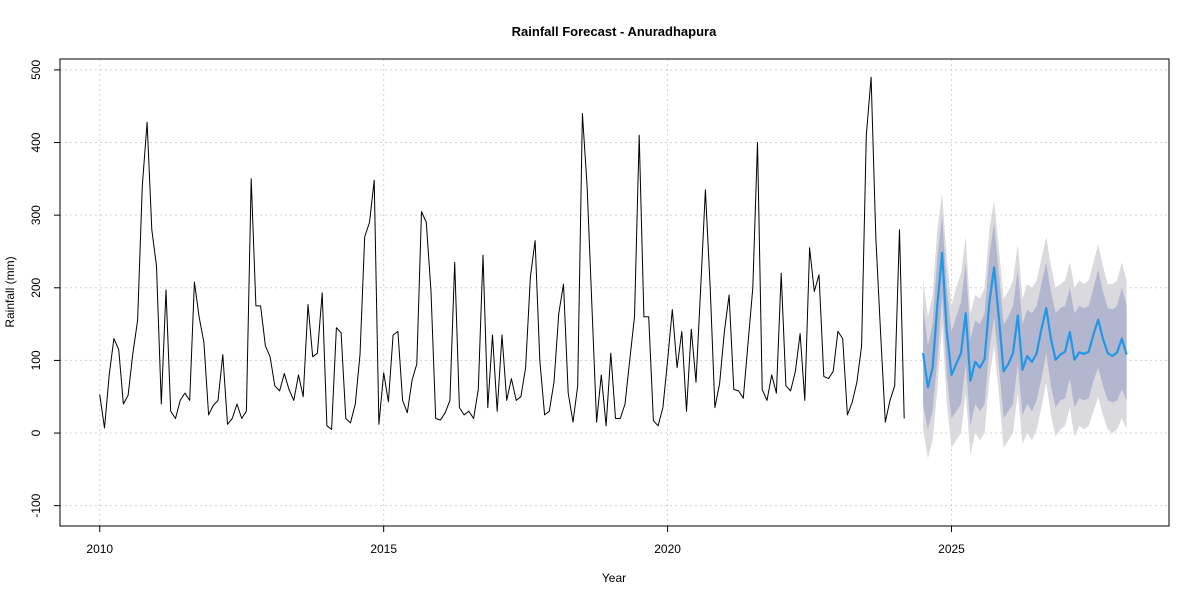 This screenshot has height=605, width=1200. I want to click on y-axis: -100 0 100 200 300 400 500, so click(45, 289).